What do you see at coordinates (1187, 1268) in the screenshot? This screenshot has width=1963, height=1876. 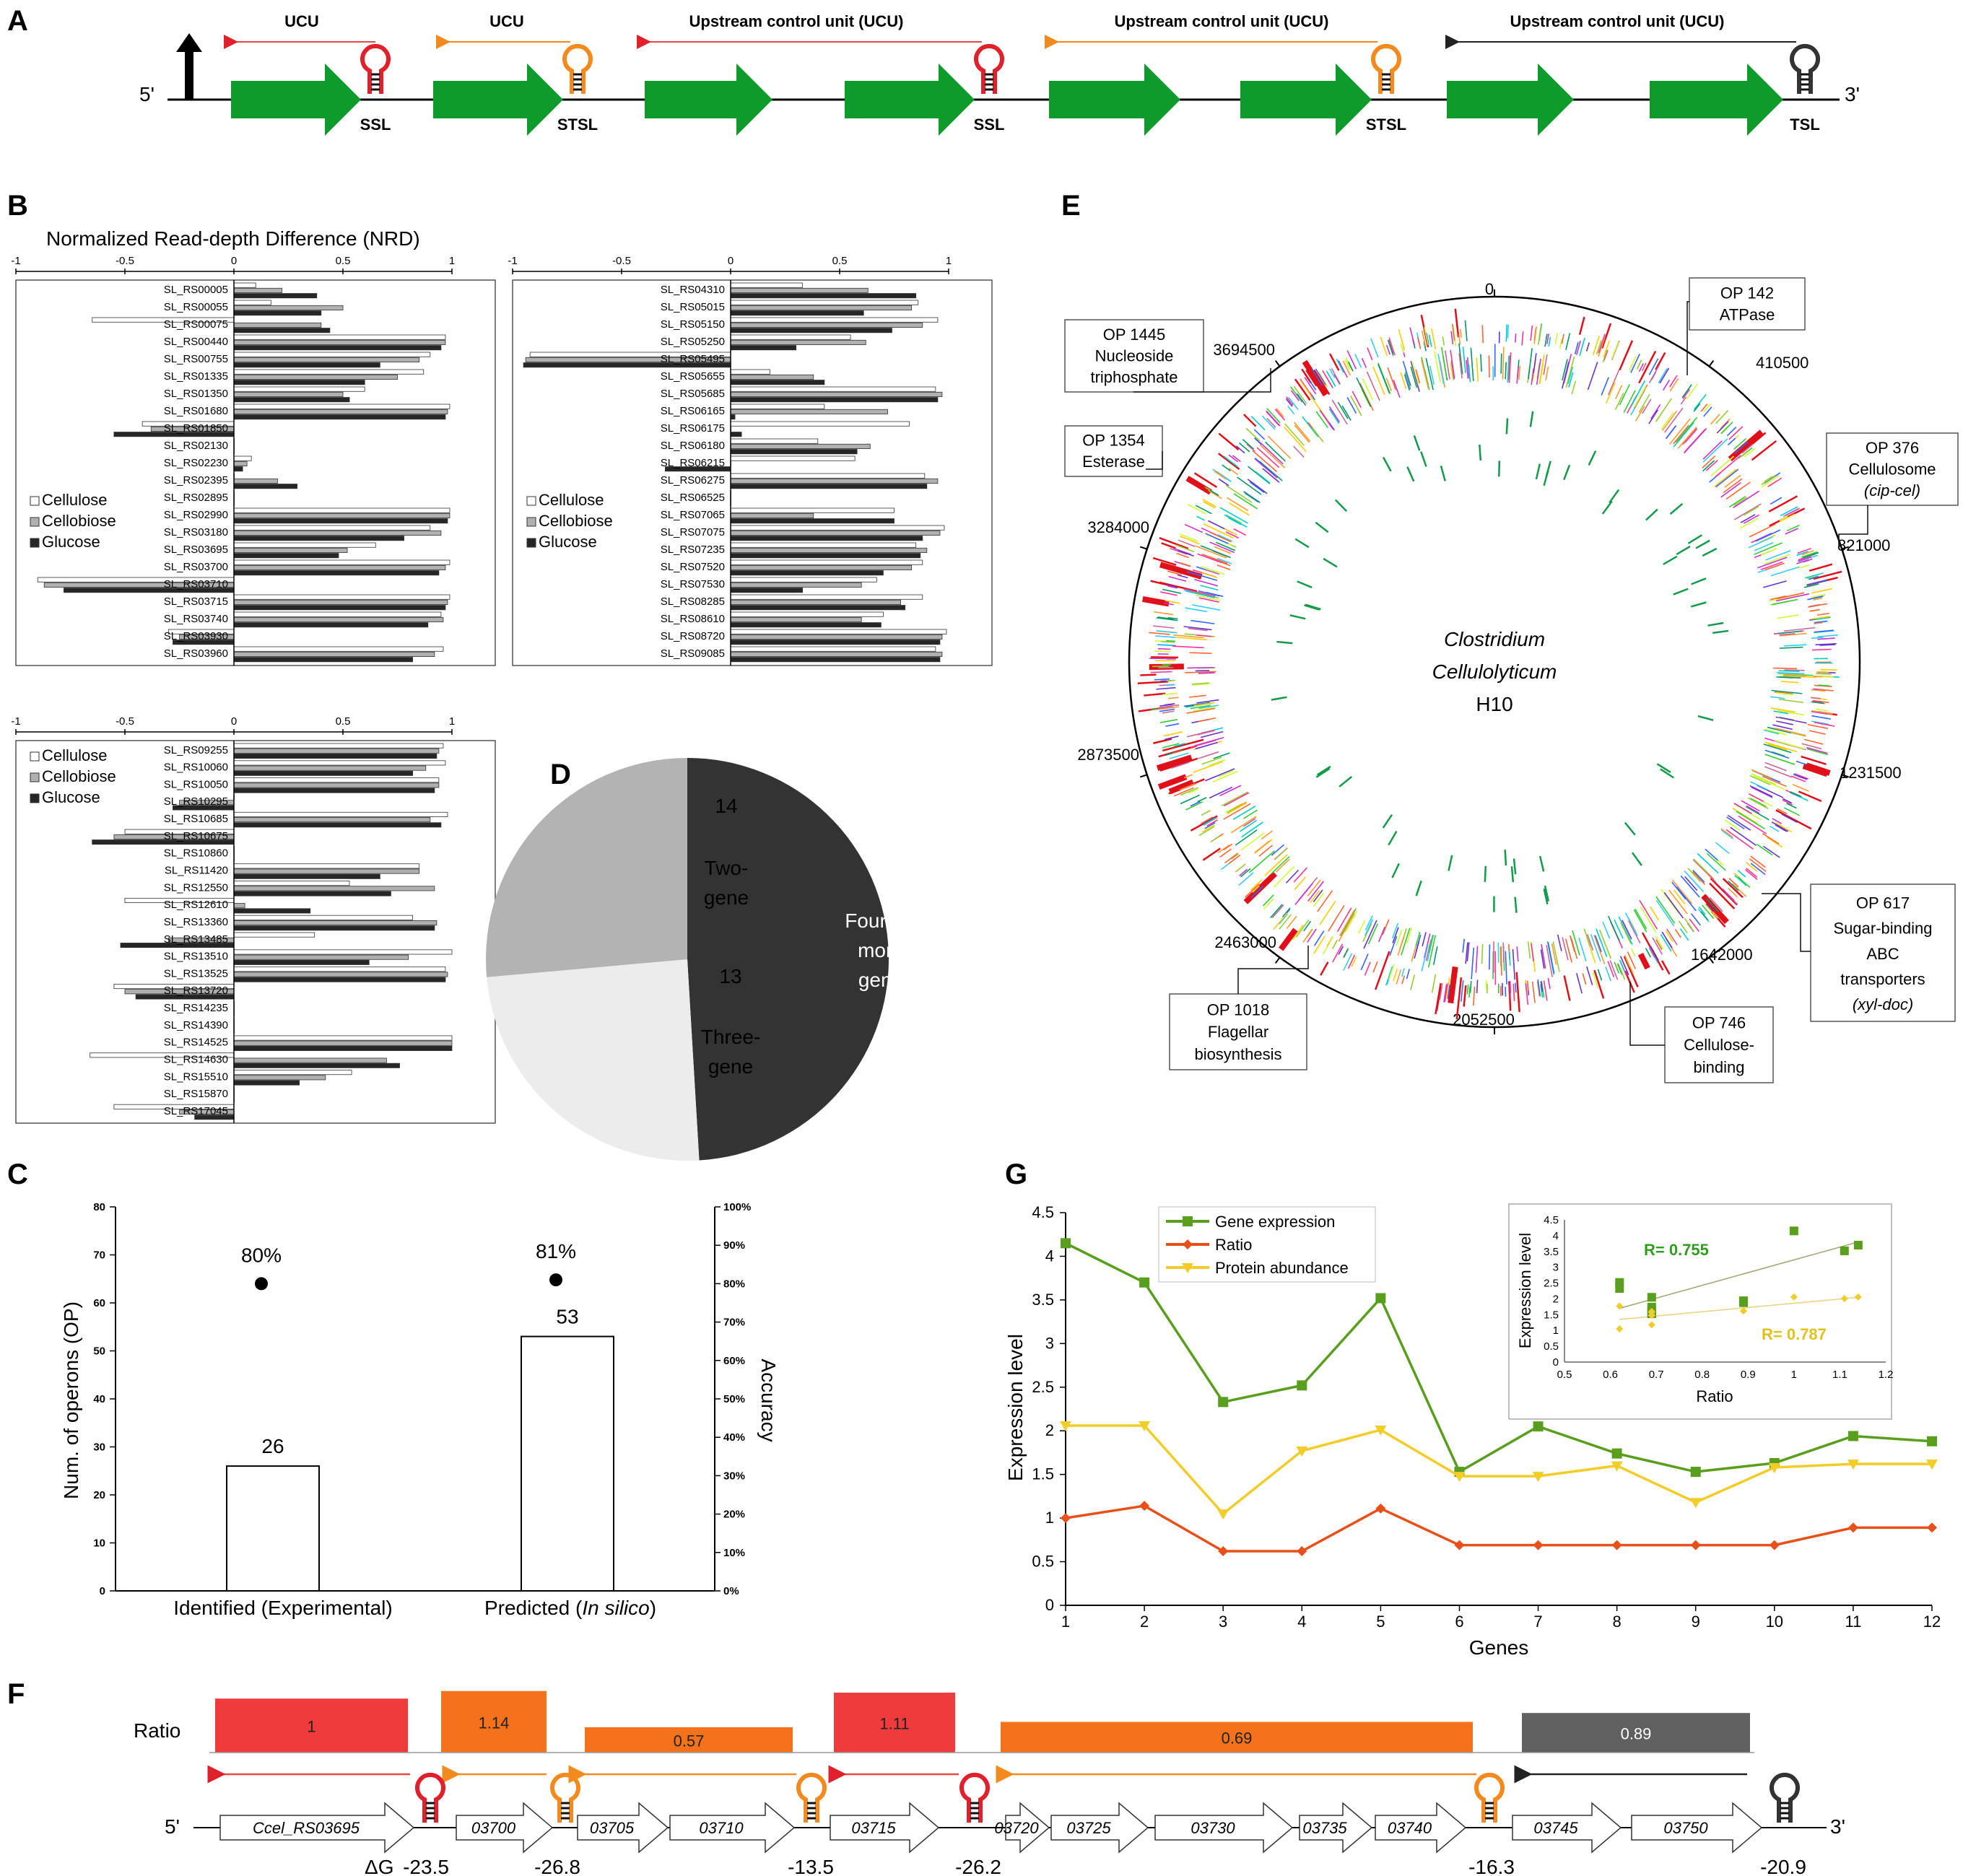 I see `legend-marker` at bounding box center [1187, 1268].